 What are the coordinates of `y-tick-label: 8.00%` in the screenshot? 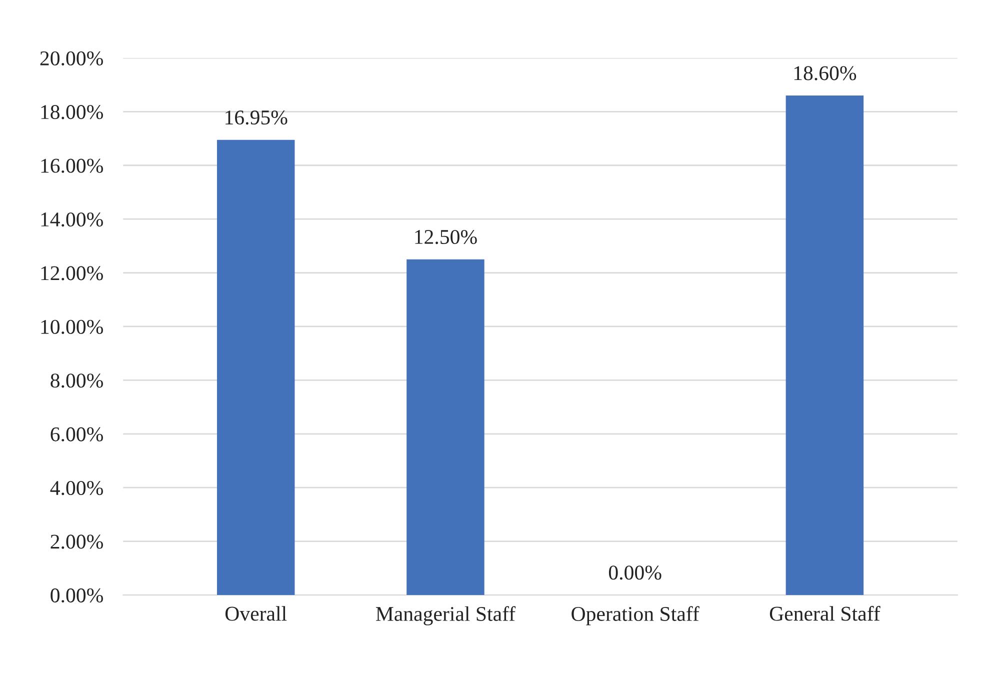 It's located at (76, 381).